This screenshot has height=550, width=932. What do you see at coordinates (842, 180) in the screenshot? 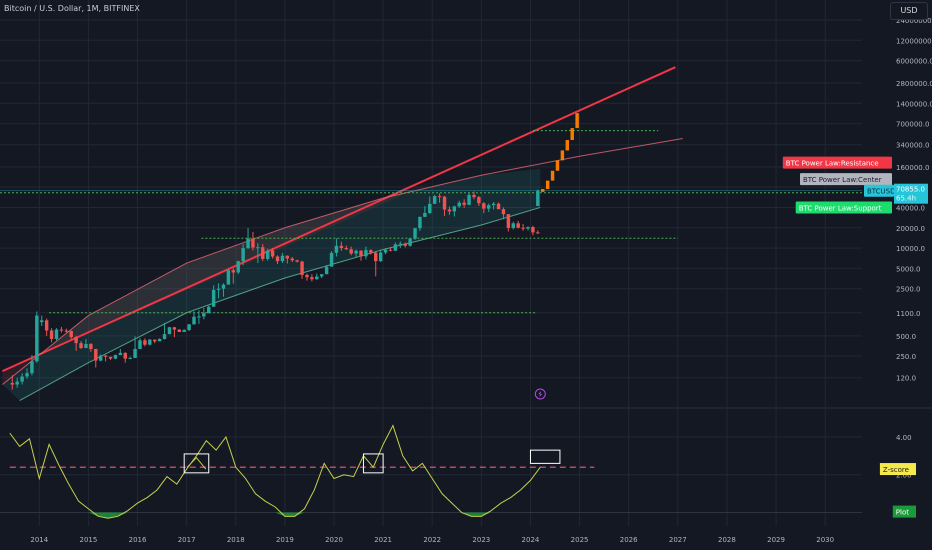
I see `series-label-text: BTC Power Law:Center` at bounding box center [842, 180].